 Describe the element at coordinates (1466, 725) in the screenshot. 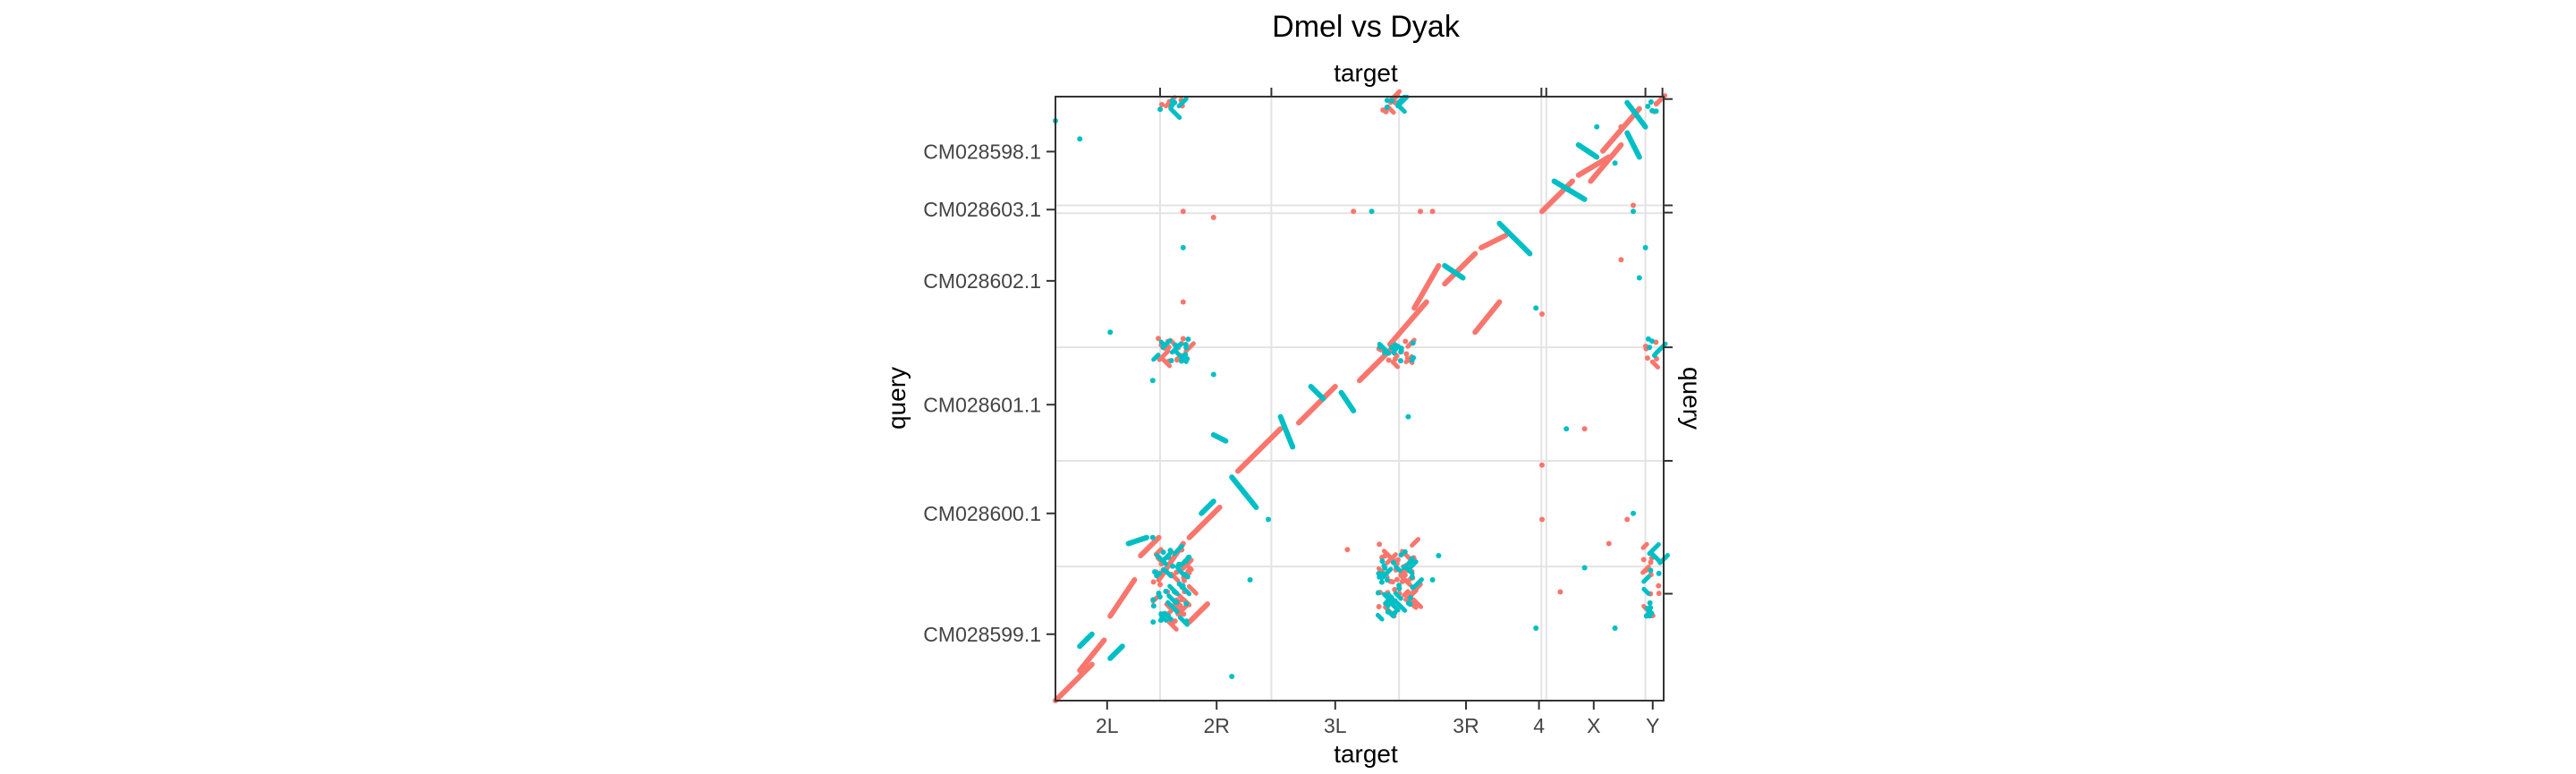

I see `x-tick-label: 3R` at that location.